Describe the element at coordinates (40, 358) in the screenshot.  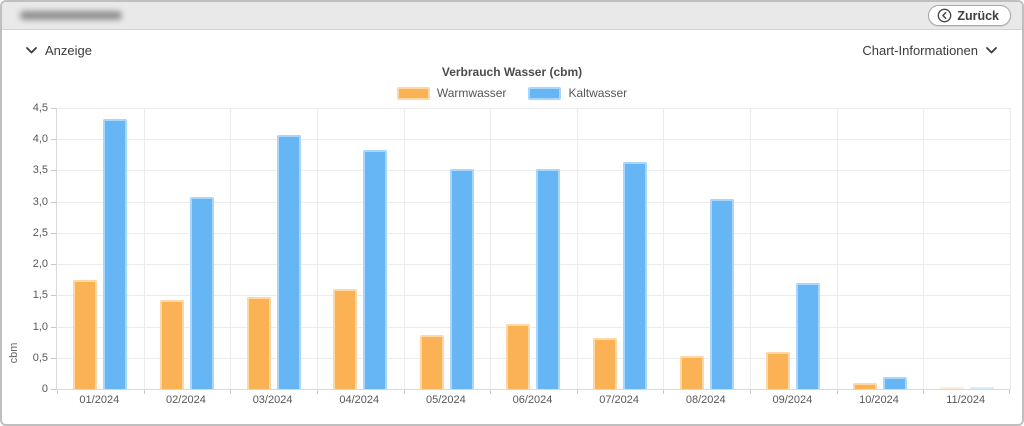
I see `y-tick-label: 0,5` at that location.